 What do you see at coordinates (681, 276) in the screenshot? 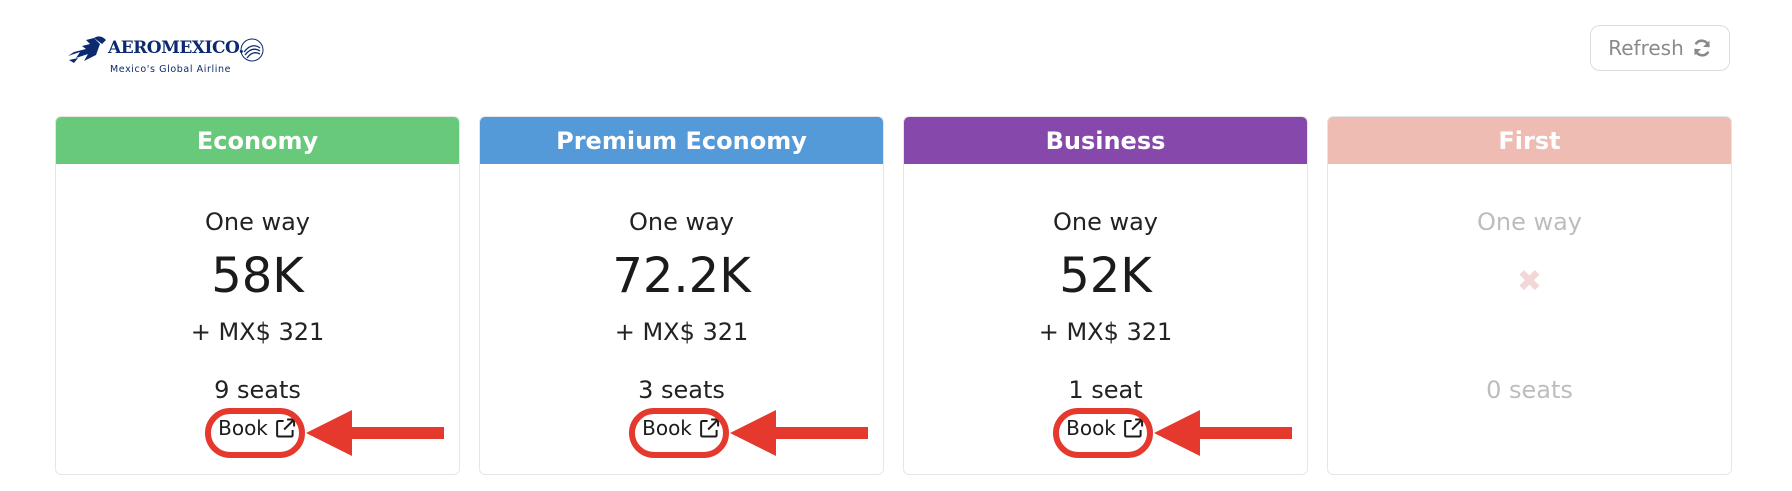
I see `miles-price: 72.2K` at bounding box center [681, 276].